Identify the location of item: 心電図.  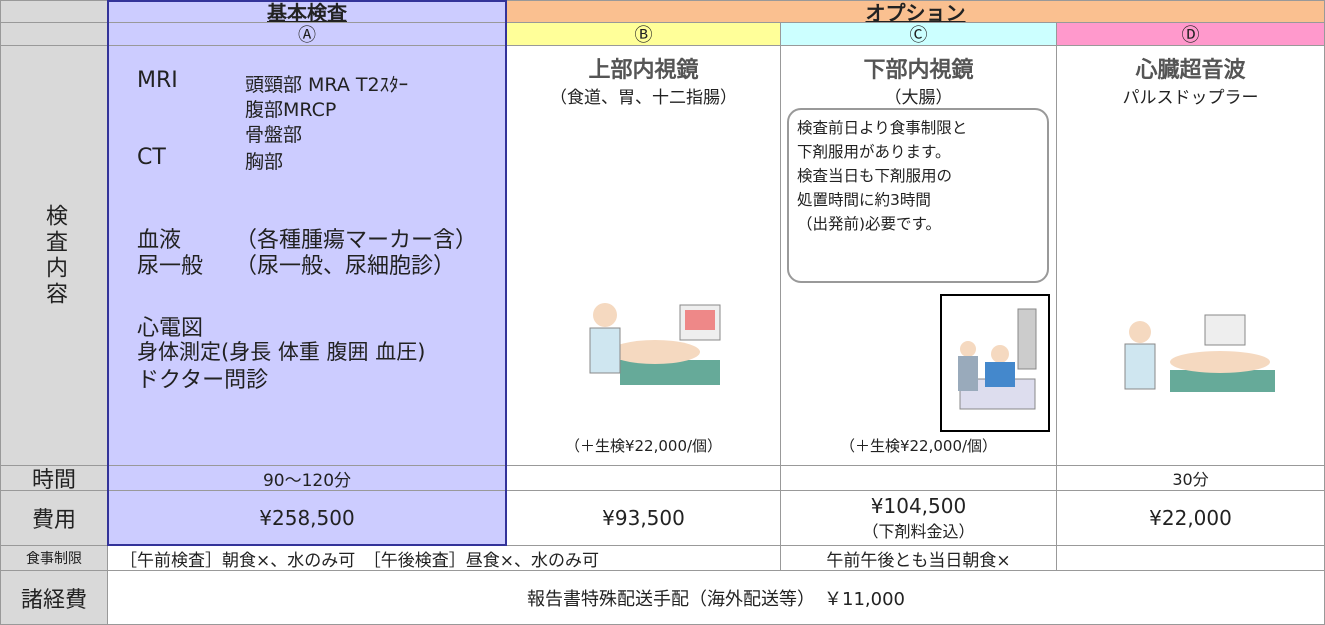
(170, 328).